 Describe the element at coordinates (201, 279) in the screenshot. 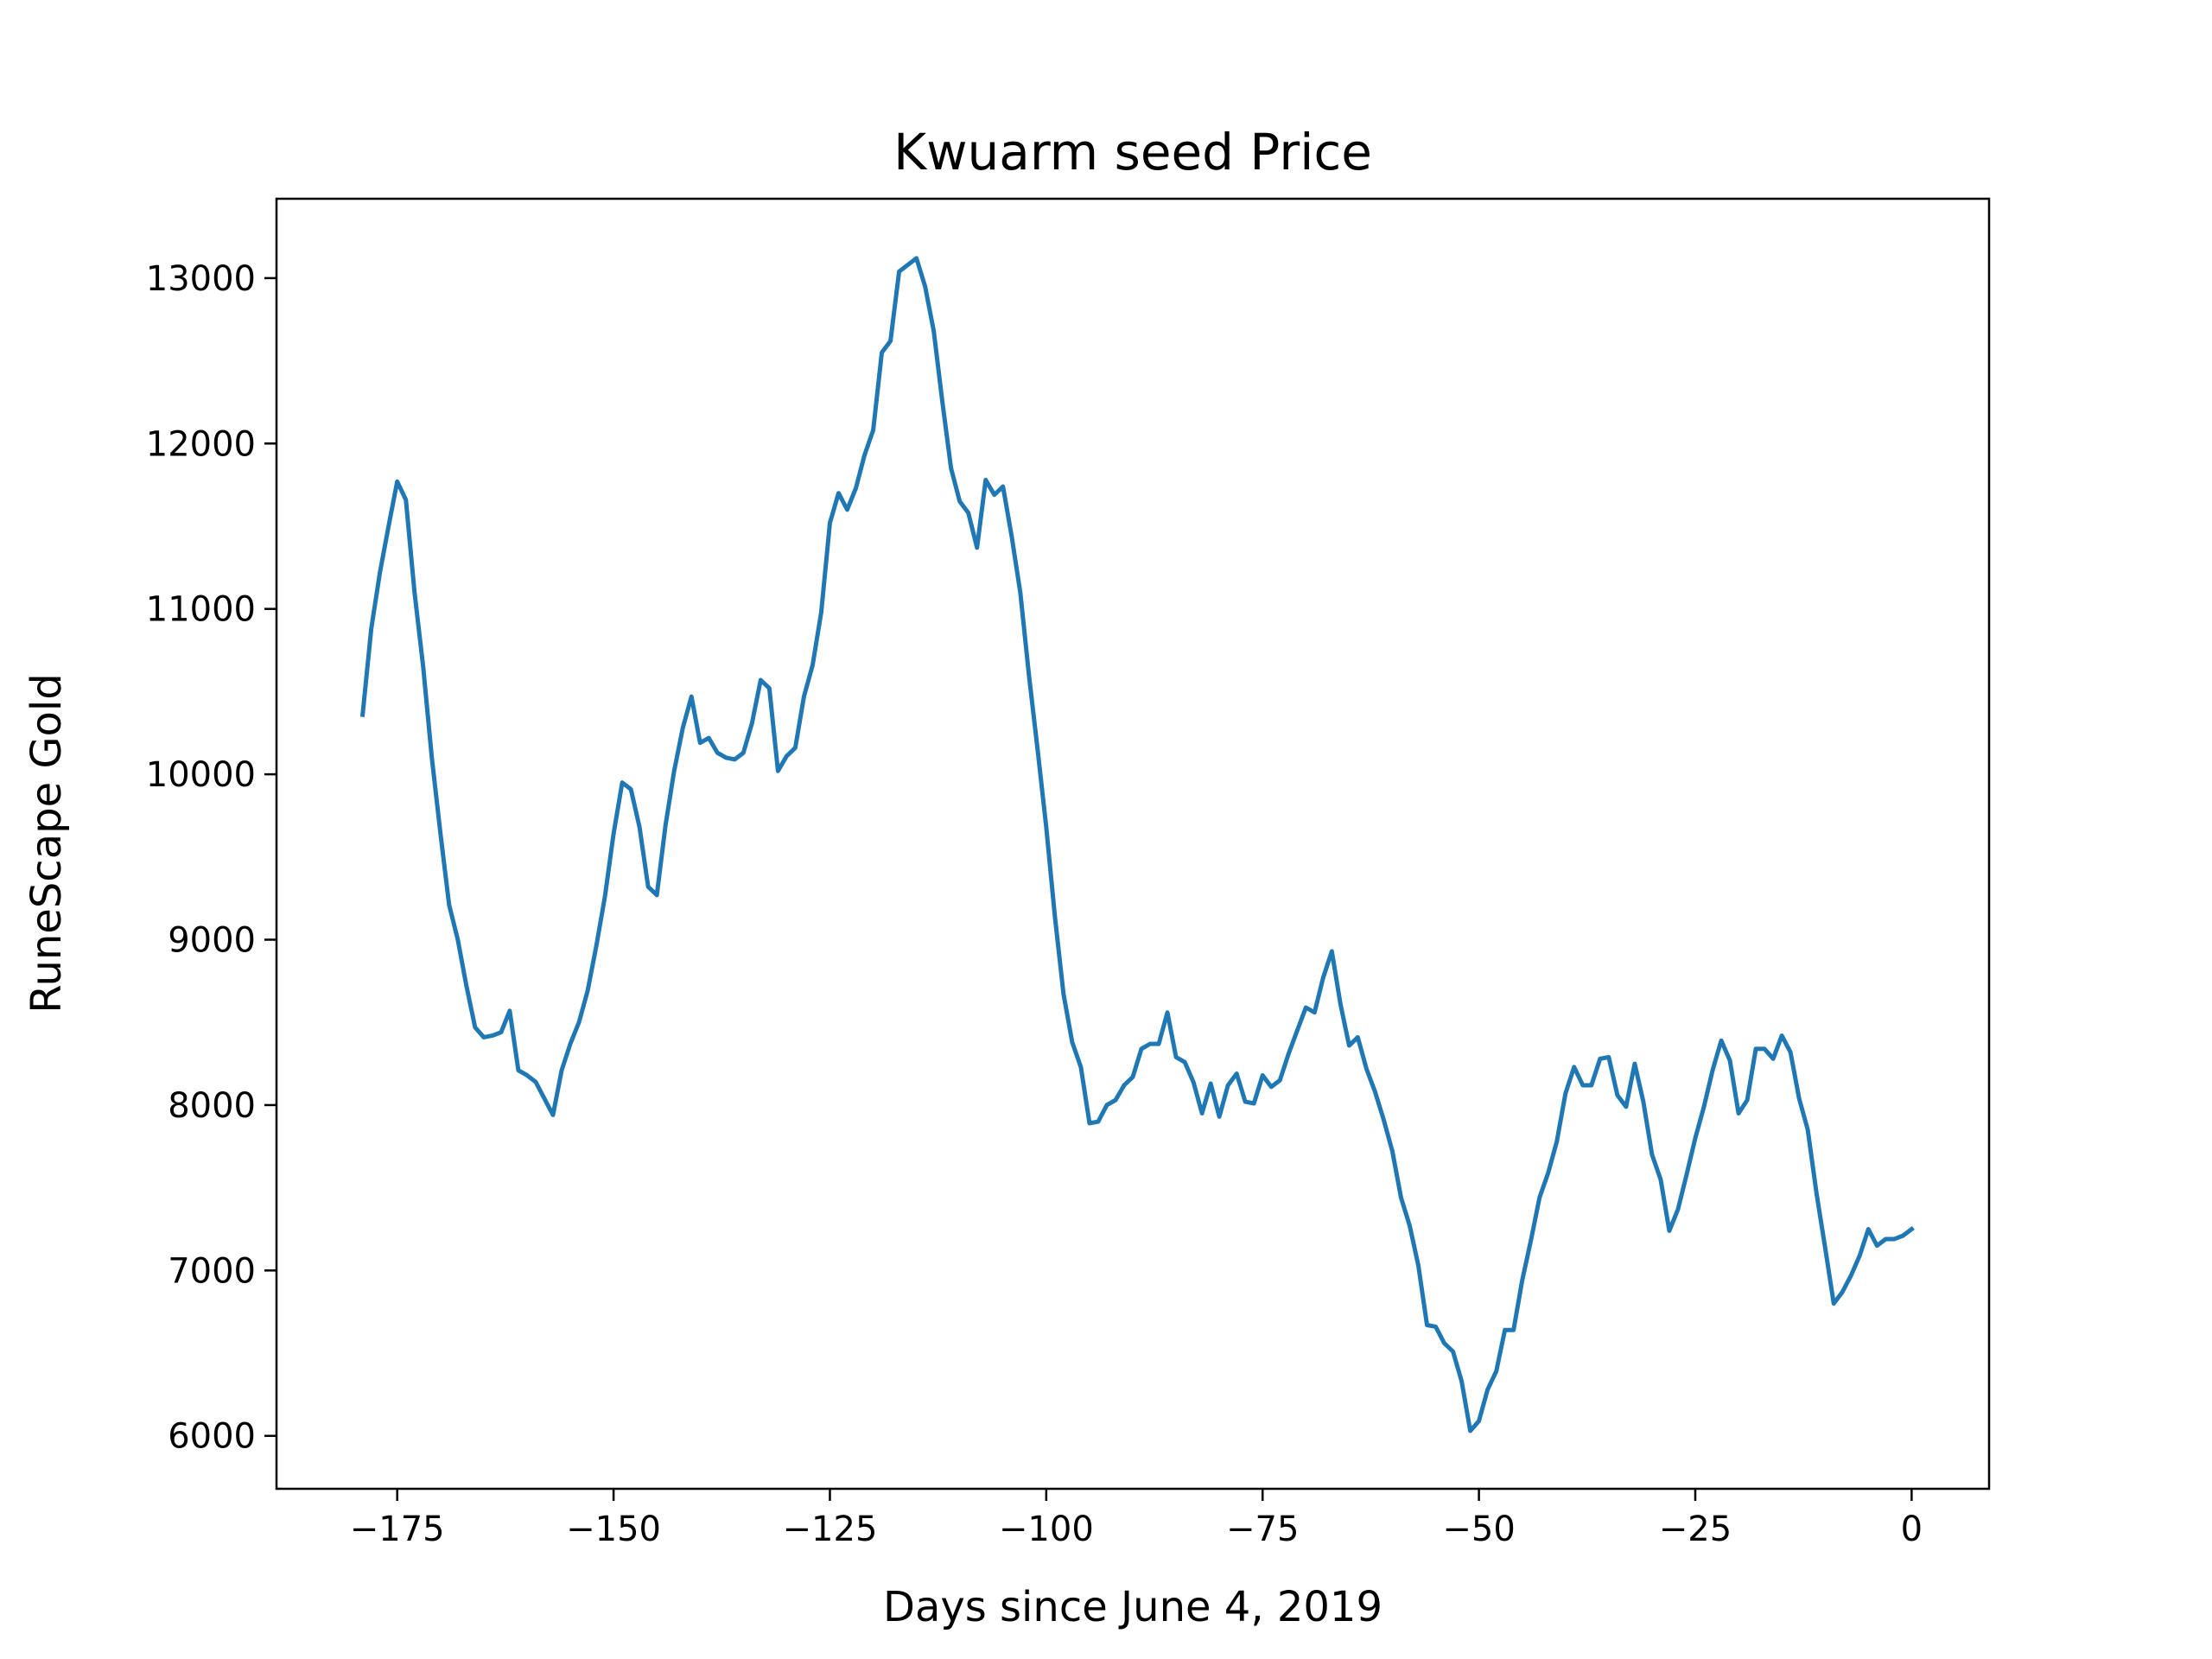

I see `y-tick-label: 13000` at that location.